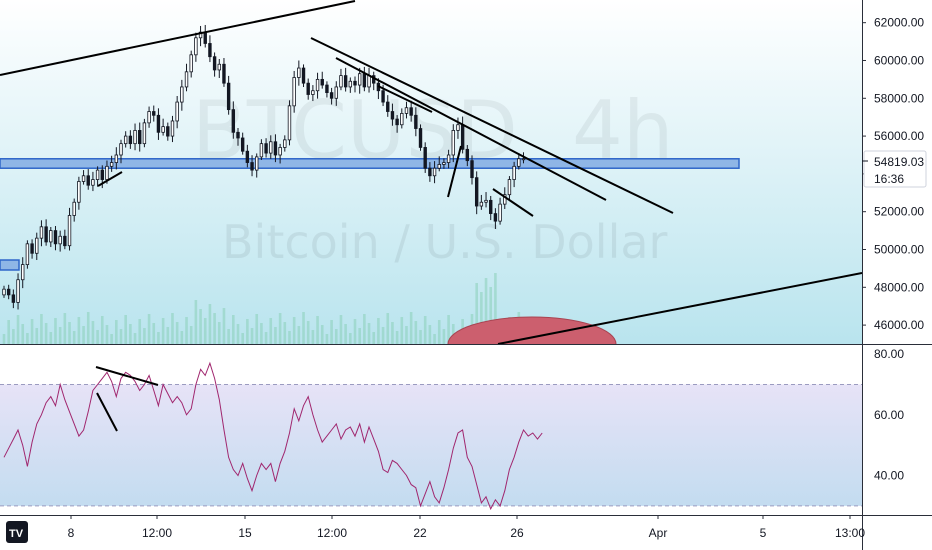 This screenshot has height=550, width=932. Describe the element at coordinates (889, 354) in the screenshot. I see `rsi-axis-label: 80.00` at that location.